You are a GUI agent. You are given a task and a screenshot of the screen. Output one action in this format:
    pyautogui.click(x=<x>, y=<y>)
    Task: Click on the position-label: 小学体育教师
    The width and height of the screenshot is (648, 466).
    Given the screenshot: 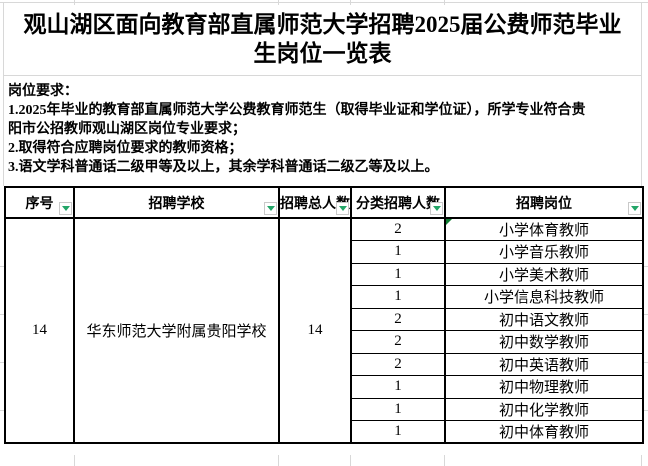 What is the action you would take?
    pyautogui.click(x=543, y=231)
    